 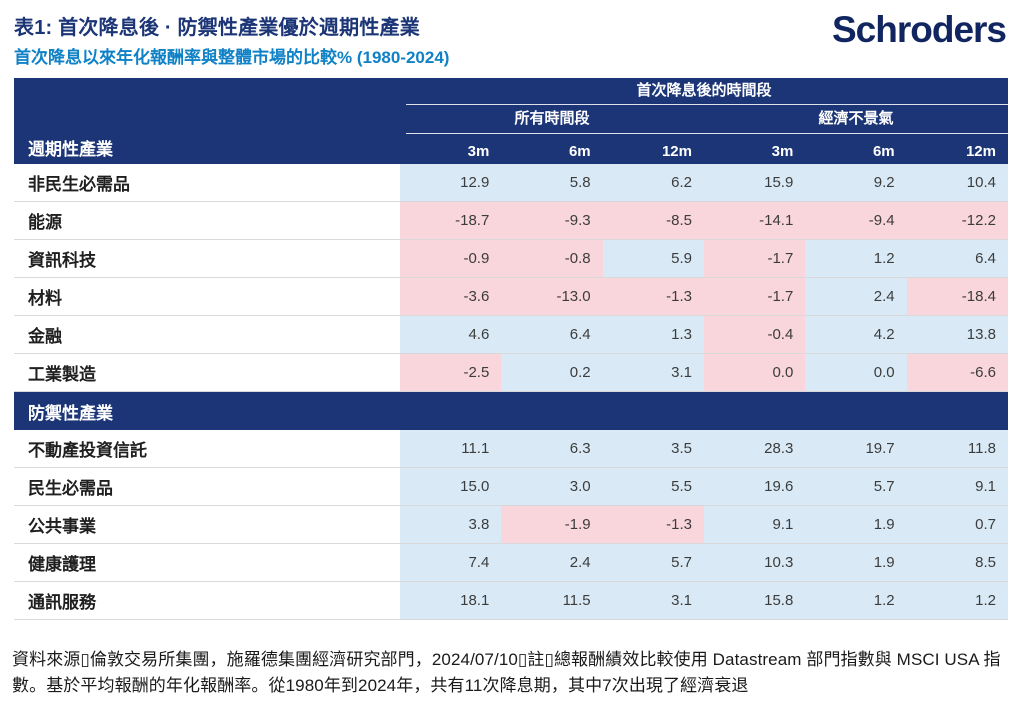 What do you see at coordinates (704, 90) in the screenshot?
I see `top-header-label: 首次降息後的時間段` at bounding box center [704, 90].